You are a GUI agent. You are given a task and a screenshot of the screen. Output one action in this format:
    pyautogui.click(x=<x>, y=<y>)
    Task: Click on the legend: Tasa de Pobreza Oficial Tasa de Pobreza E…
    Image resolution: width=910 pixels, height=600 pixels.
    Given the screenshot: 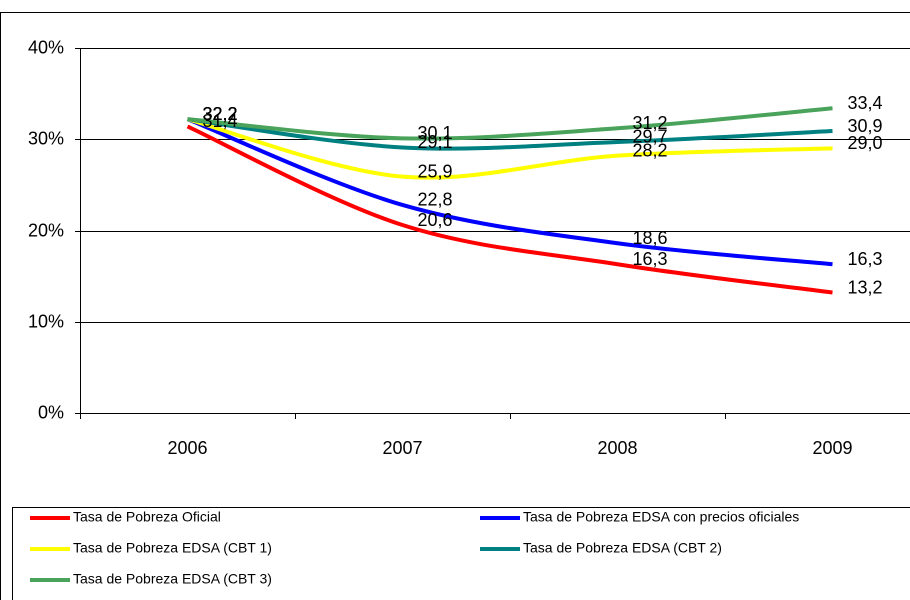 What is the action you would take?
    pyautogui.click(x=414, y=548)
    